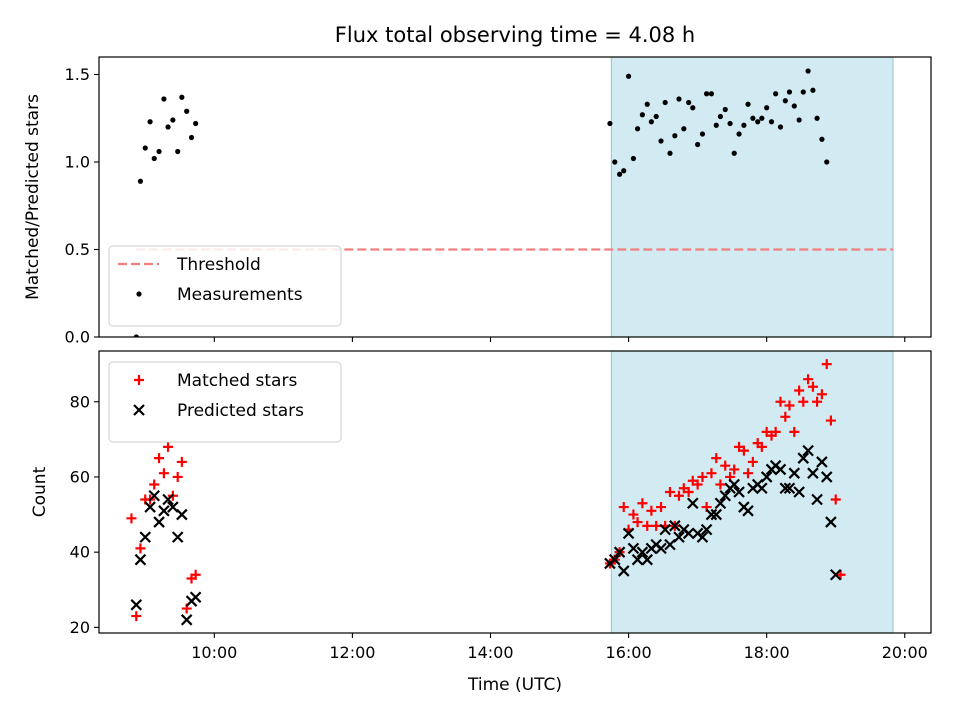  Describe the element at coordinates (240, 411) in the screenshot. I see `legend-label: Predicted stars` at that location.